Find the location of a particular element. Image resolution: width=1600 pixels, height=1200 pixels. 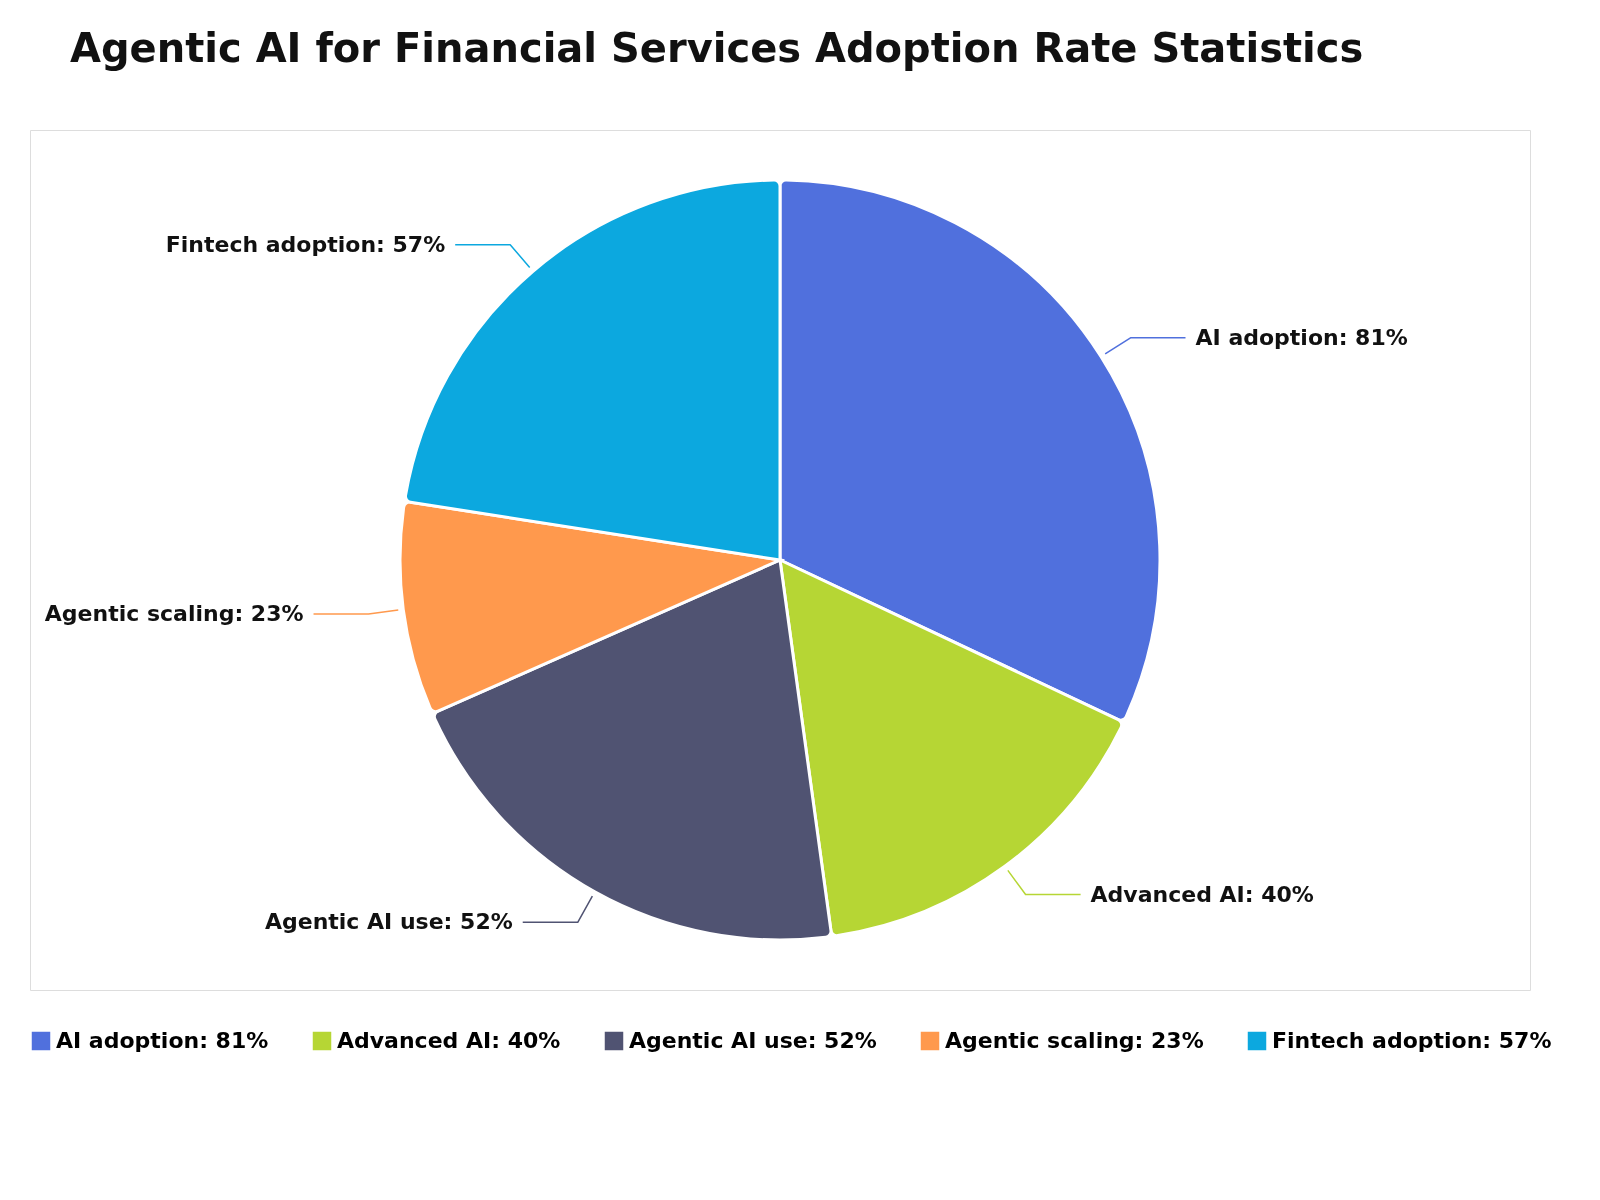

slice-label: Advanced AI: 40% is located at coordinates (1202, 894).